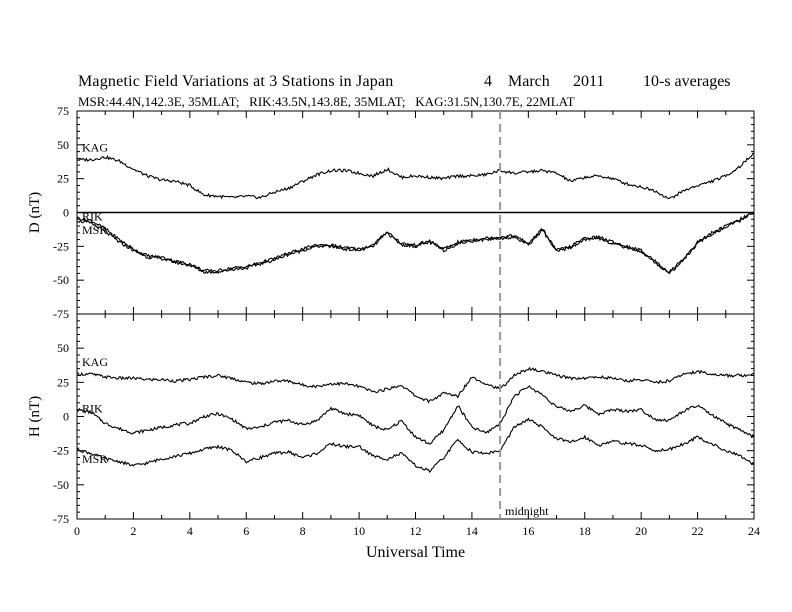  What do you see at coordinates (246, 531) in the screenshot?
I see `x-tick-label: 6` at bounding box center [246, 531].